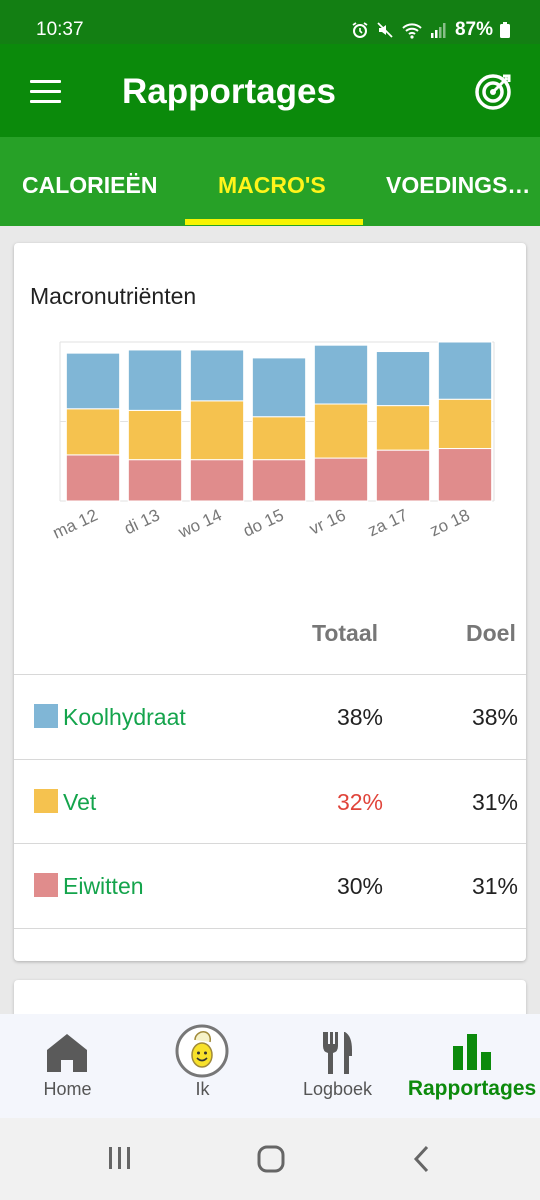 This screenshot has width=540, height=1200. Describe the element at coordinates (450, 522) in the screenshot. I see `chart-x-tick-label: zo 18` at that location.